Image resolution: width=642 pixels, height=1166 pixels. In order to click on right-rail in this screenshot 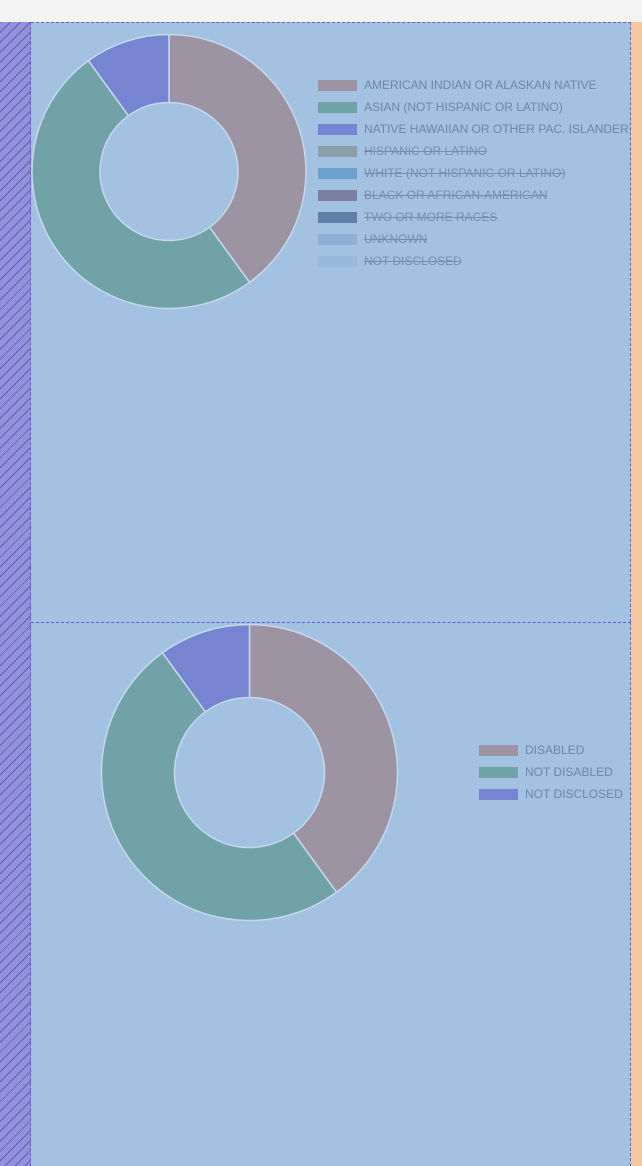, I will do `click(636, 594)`.